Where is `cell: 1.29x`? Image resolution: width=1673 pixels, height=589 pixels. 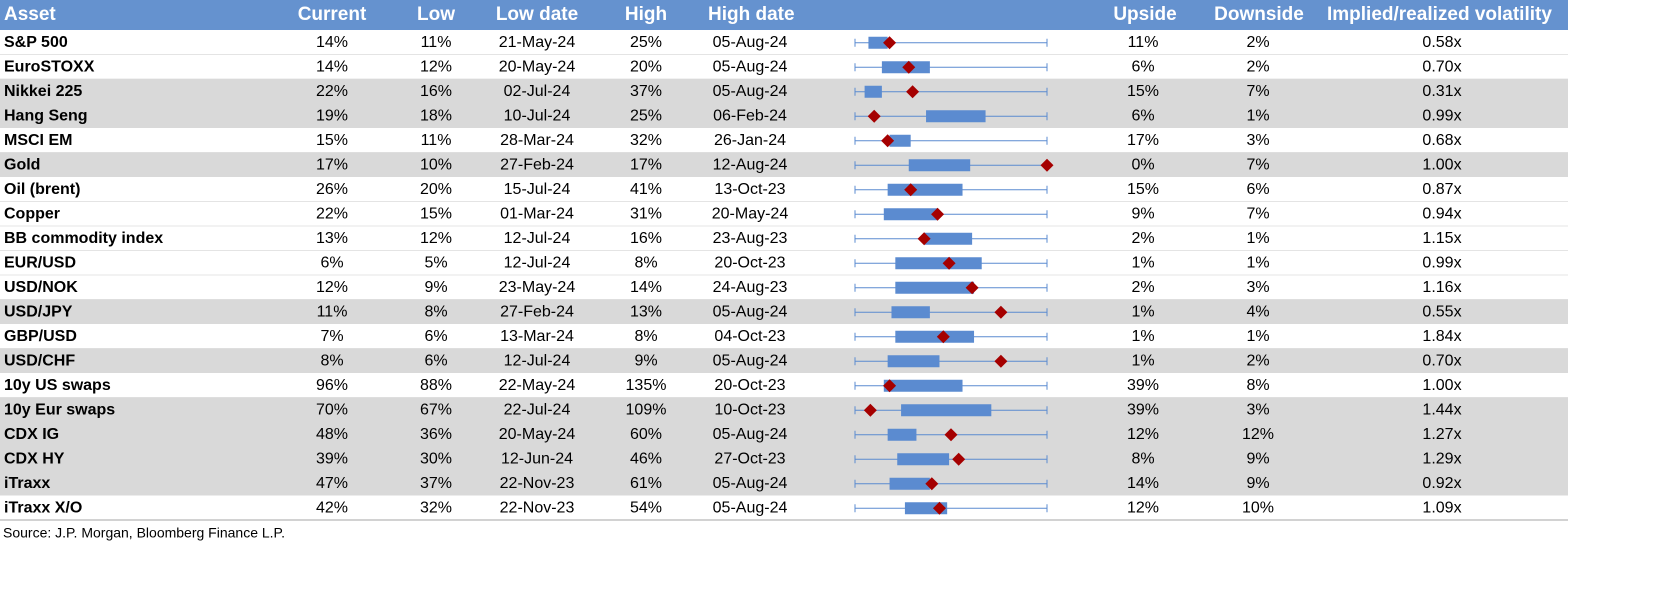
cell: 1.29x is located at coordinates (1441, 458).